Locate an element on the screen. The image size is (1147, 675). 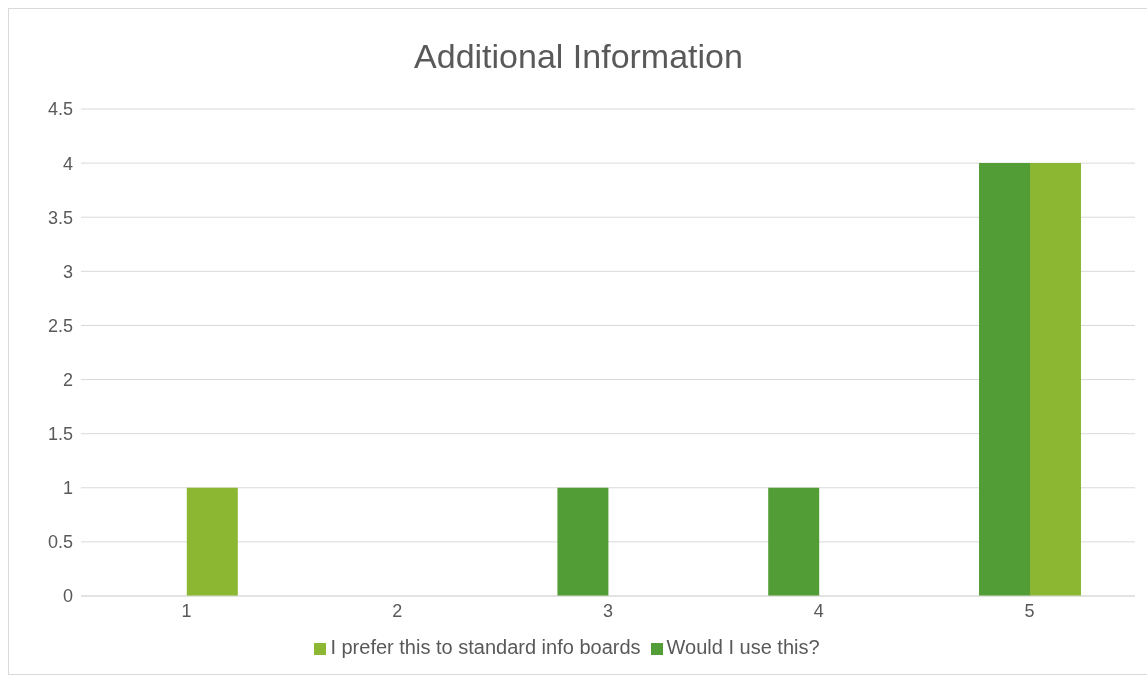
y-tick-label: 2 is located at coordinates (67, 379).